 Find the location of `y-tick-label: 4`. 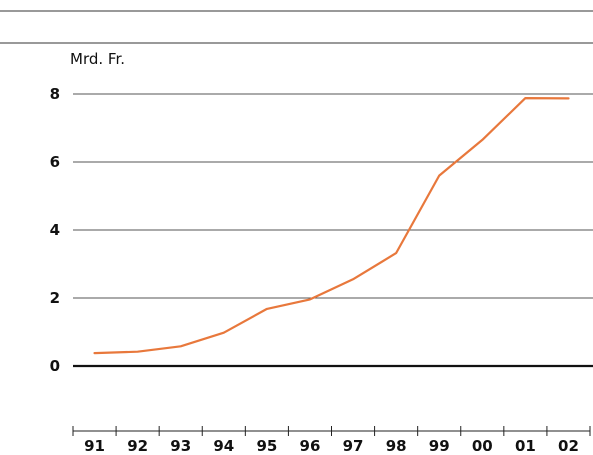

y-tick-label: 4 is located at coordinates (55, 230).